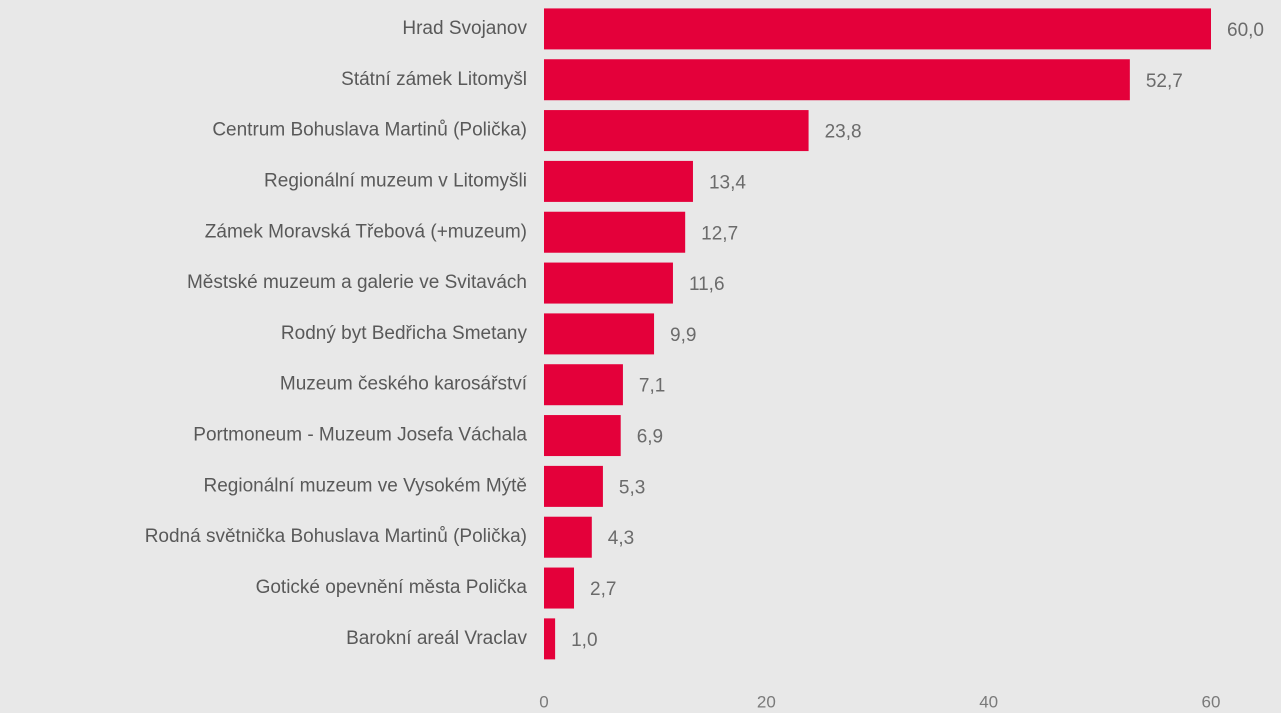 The width and height of the screenshot is (1281, 713). What do you see at coordinates (843, 132) in the screenshot?
I see `value-label: 23,8` at bounding box center [843, 132].